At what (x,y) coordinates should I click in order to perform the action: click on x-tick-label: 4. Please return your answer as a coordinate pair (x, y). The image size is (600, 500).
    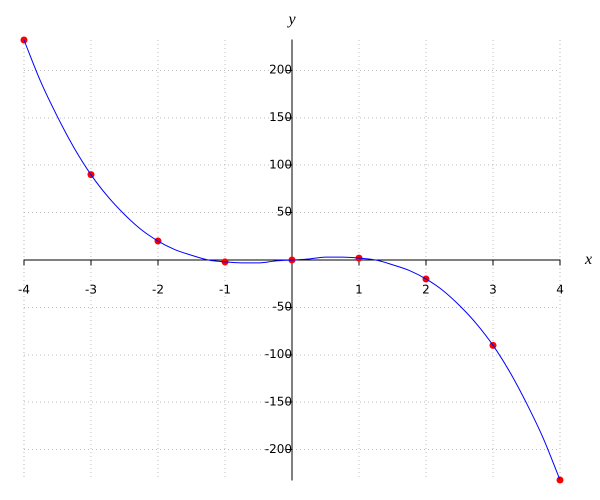
    Looking at the image, I should click on (560, 289).